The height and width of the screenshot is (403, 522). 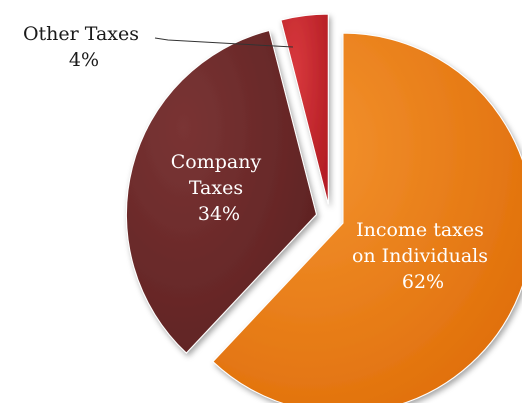 I want to click on slice-label-income: Income taxes on Individuals 62%, so click(x=423, y=256).